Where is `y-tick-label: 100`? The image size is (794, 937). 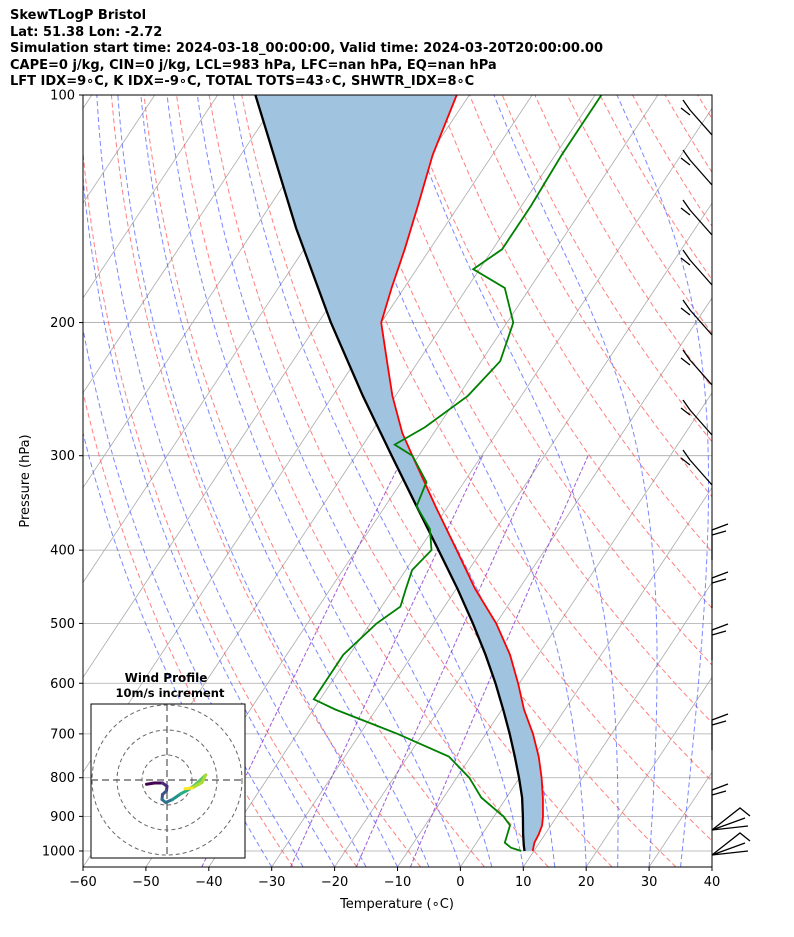 y-tick-label: 100 is located at coordinates (62, 96).